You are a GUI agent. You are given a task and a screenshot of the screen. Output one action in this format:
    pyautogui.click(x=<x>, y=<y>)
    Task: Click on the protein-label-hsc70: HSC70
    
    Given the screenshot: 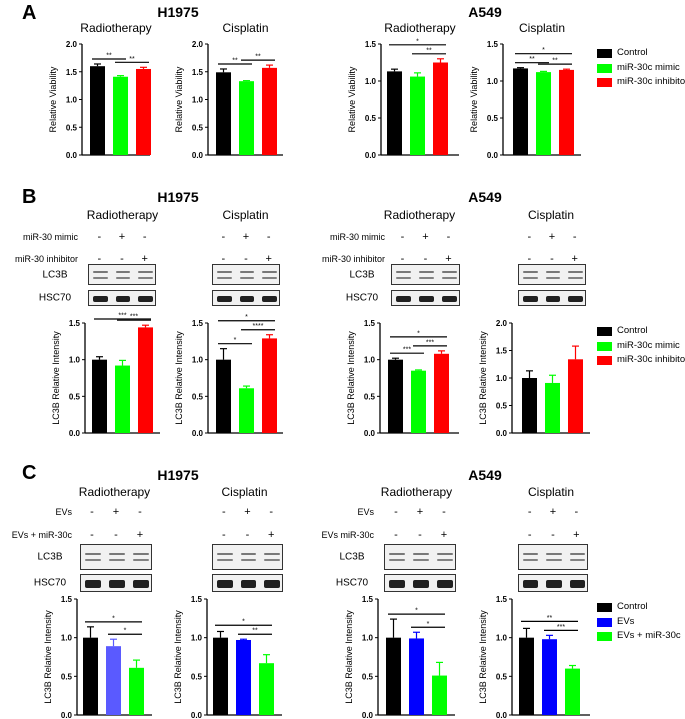 What is the action you would take?
    pyautogui.click(x=352, y=583)
    